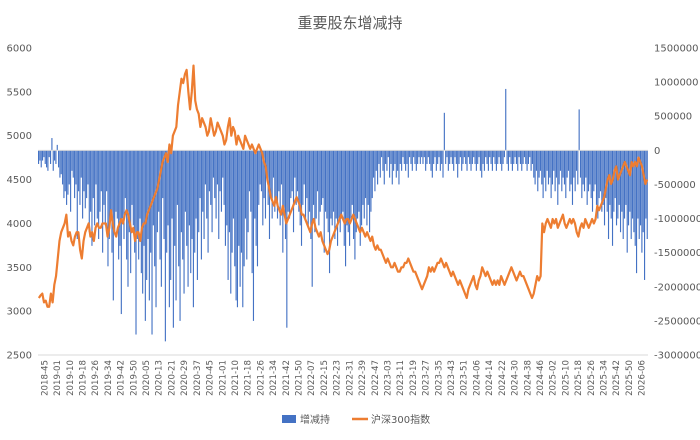  What do you see at coordinates (350, 378) in the screenshot?
I see `x-tick-label: 2022-31` at bounding box center [350, 378].